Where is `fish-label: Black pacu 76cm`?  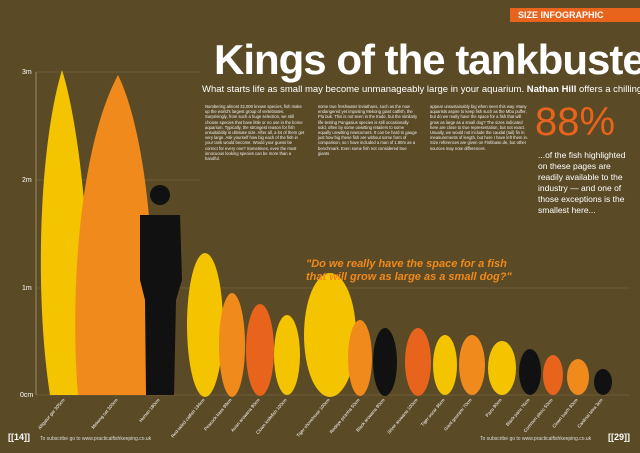
fish-label: Black pacu 76cm is located at coordinates (518, 412).